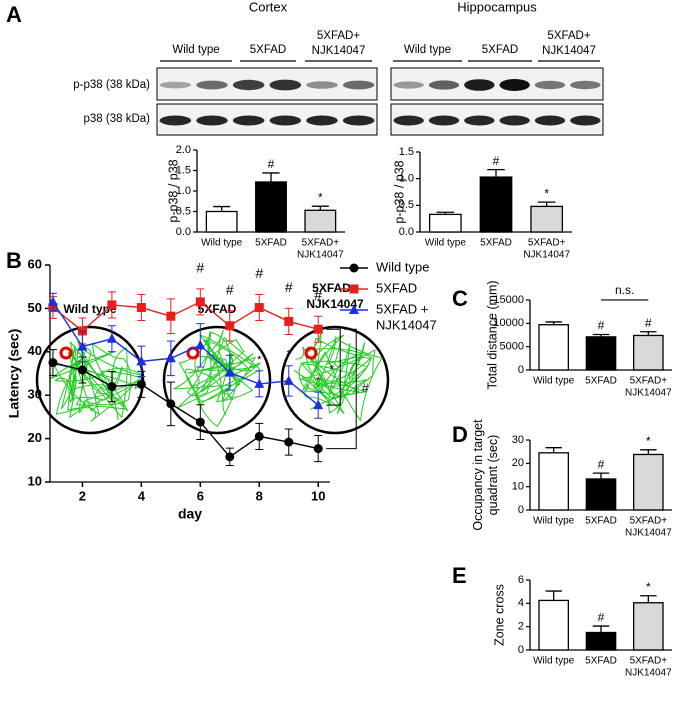 This screenshot has width=685, height=709. I want to click on x-tick-label: 5XFAD, so click(271, 243).